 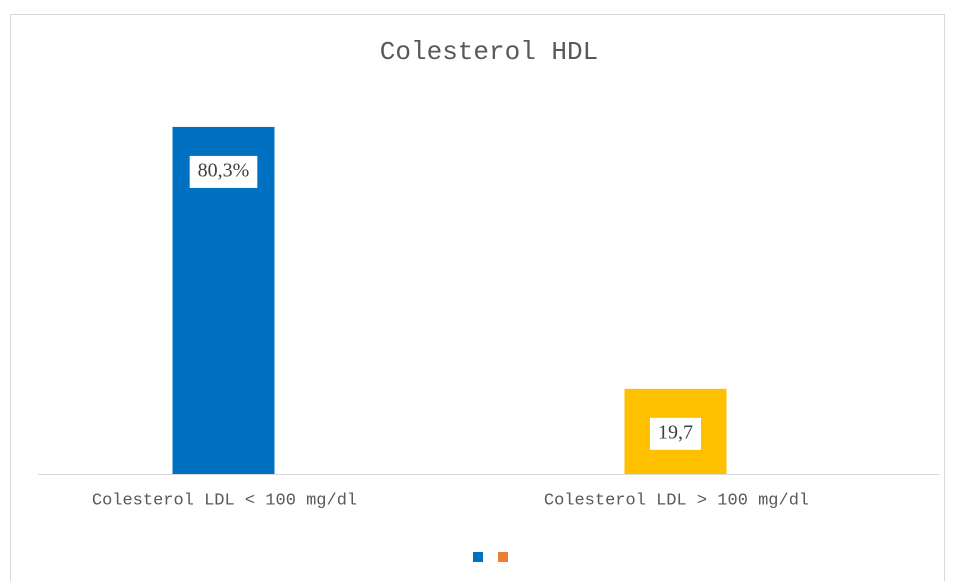 What do you see at coordinates (676, 500) in the screenshot?
I see `x-tick-label: Colesterol LDL > 100 mg/dl` at bounding box center [676, 500].